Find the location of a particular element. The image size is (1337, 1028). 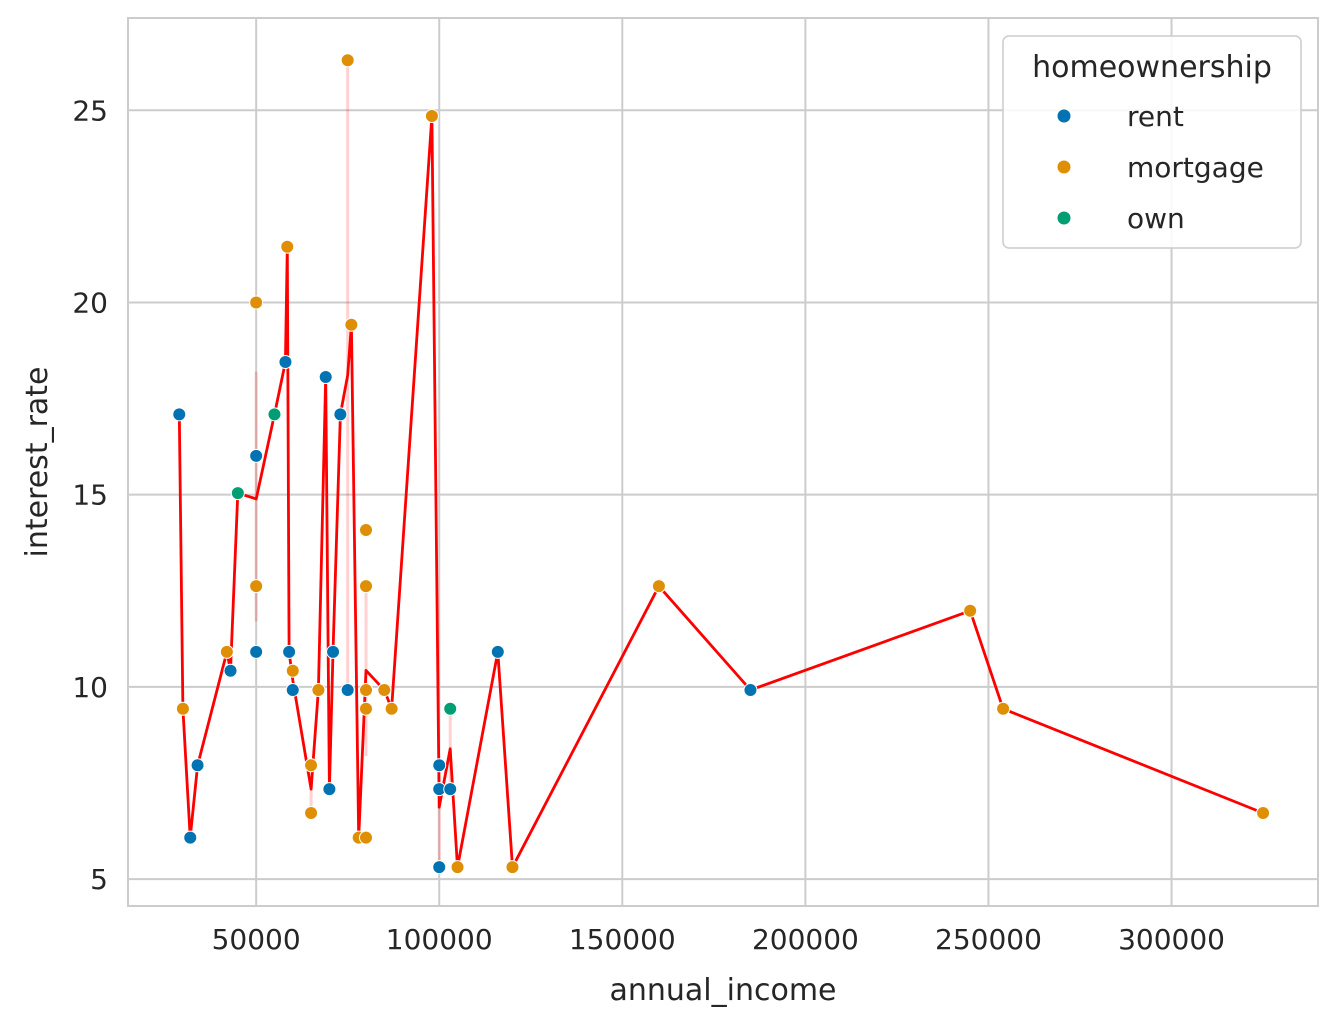

x-tick-label: 100000 is located at coordinates (439, 939).